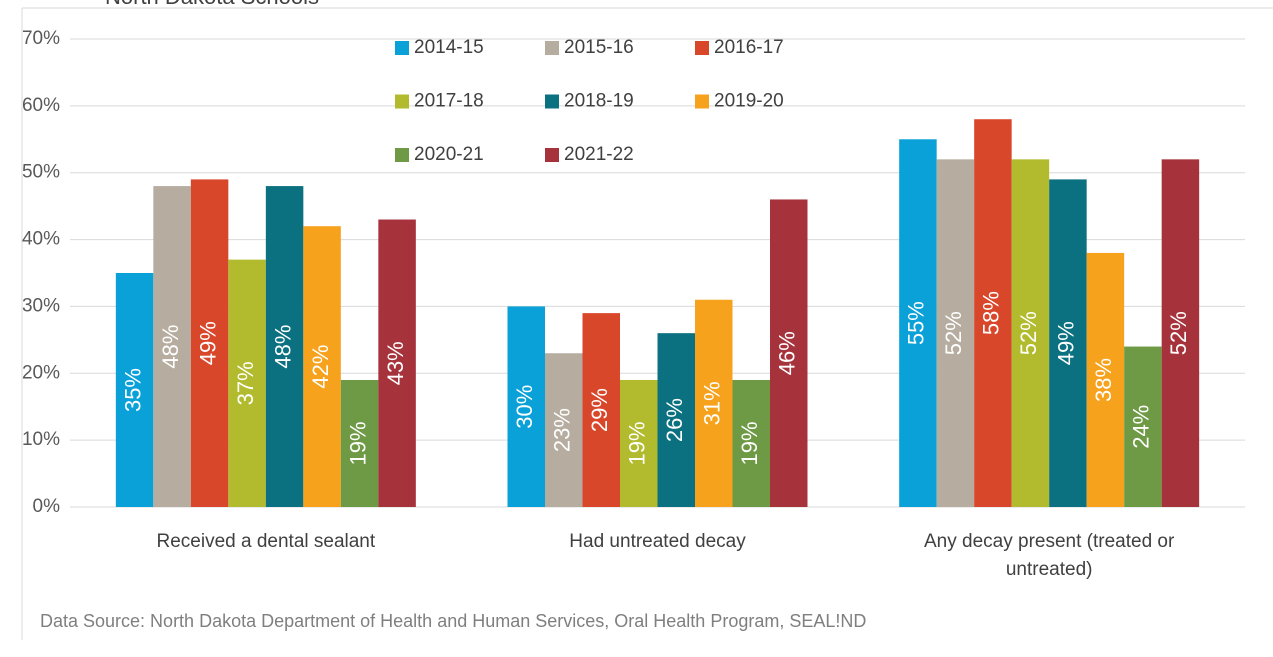 This screenshot has width=1273, height=657. I want to click on legend-label: 2021-22, so click(599, 154).